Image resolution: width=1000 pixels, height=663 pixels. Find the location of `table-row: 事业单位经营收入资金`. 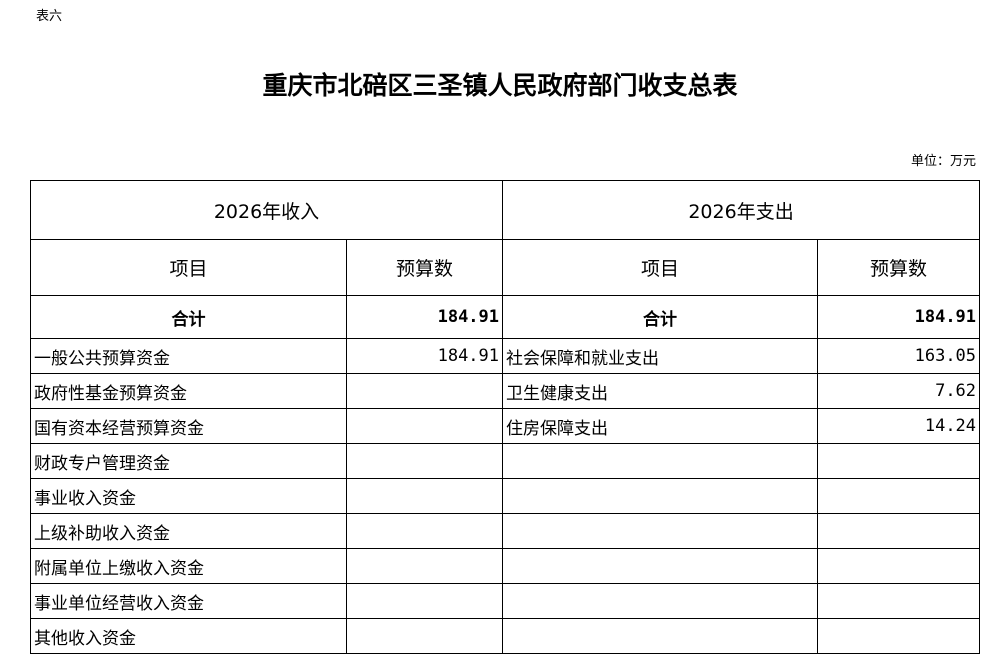

table-row: 事业单位经营收入资金 is located at coordinates (505, 601).